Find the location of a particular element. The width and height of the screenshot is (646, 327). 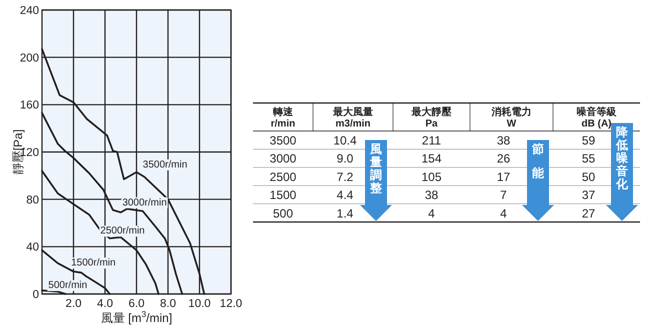

series-label: 2500r/min is located at coordinates (122, 231).